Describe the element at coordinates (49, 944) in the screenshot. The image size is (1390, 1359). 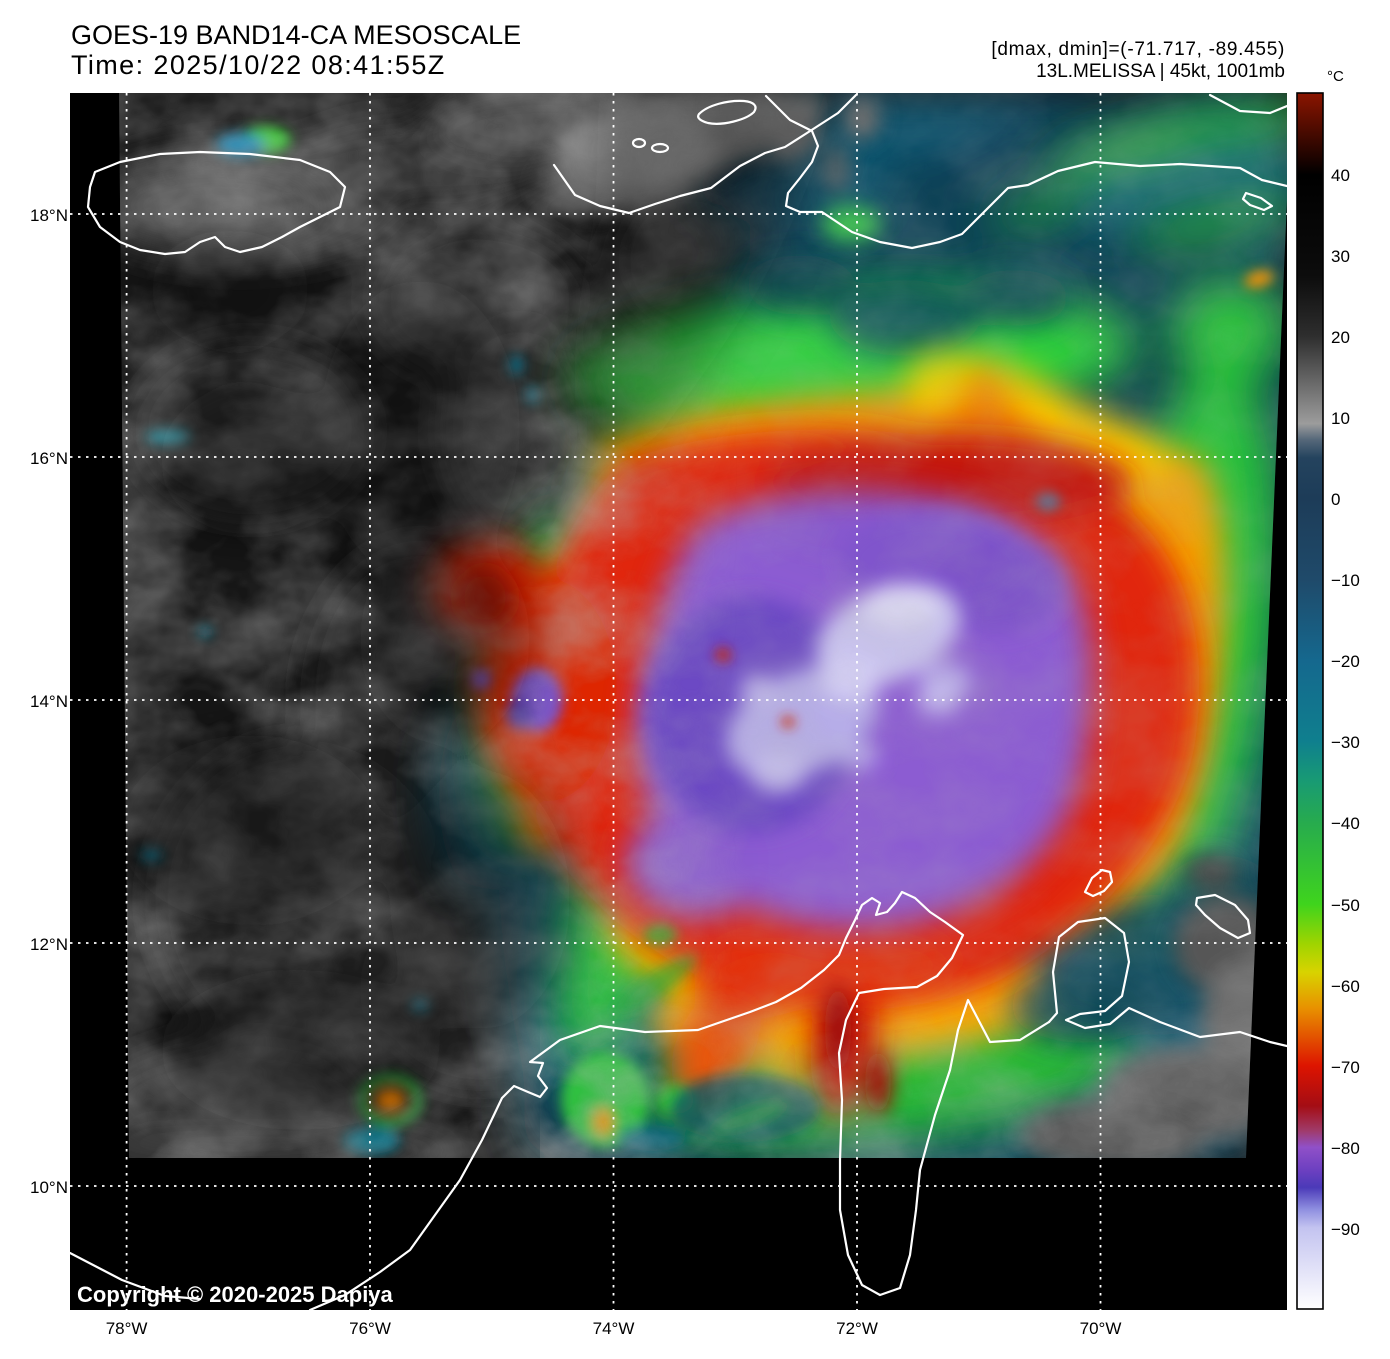
I see `svg-text: 12°N` at that location.